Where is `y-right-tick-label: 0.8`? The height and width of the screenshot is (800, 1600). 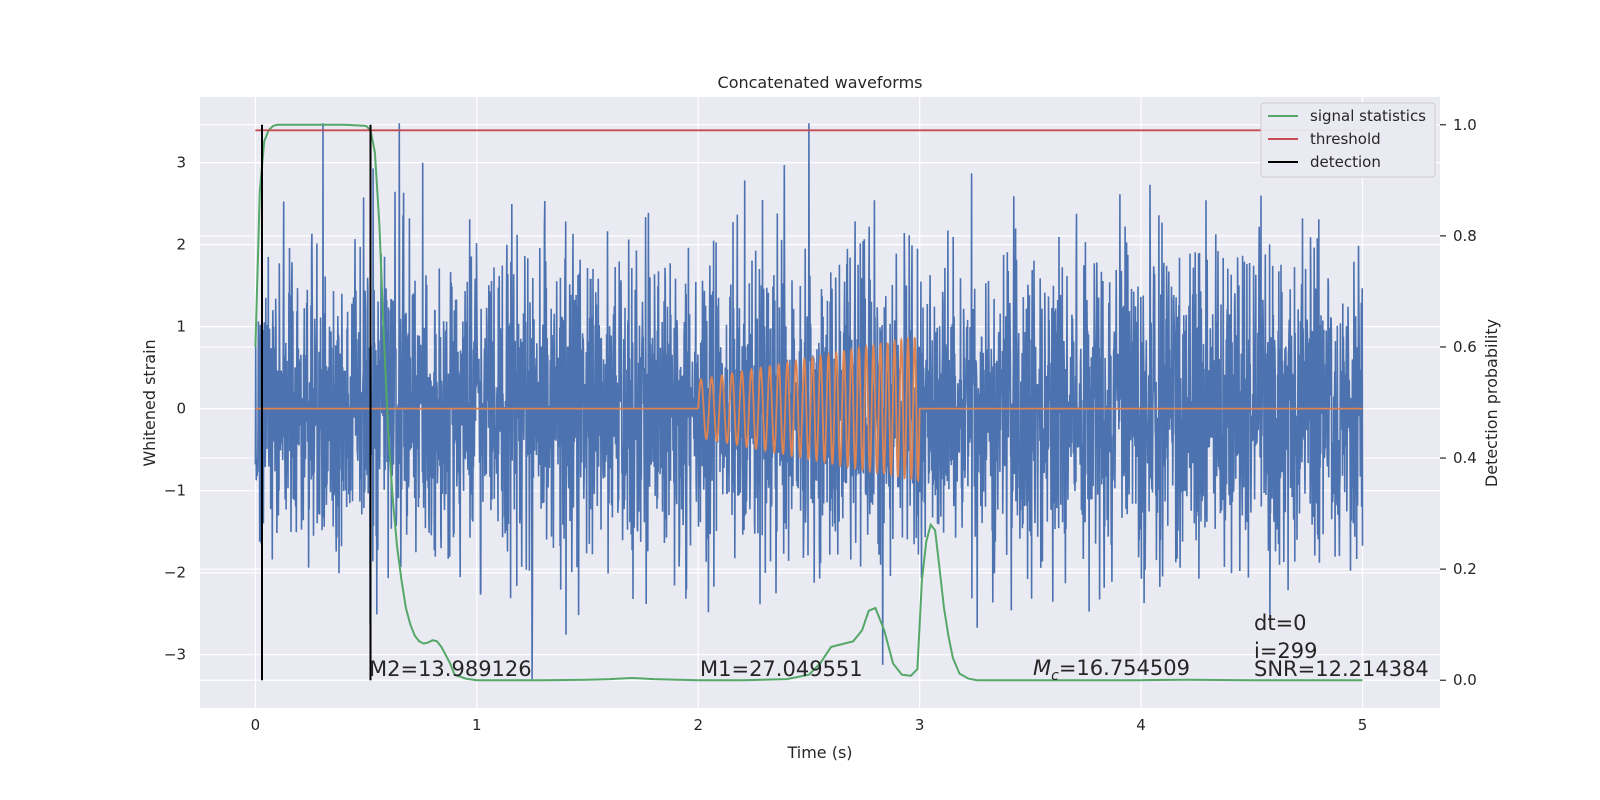
y-right-tick-label: 0.8 is located at coordinates (1465, 236).